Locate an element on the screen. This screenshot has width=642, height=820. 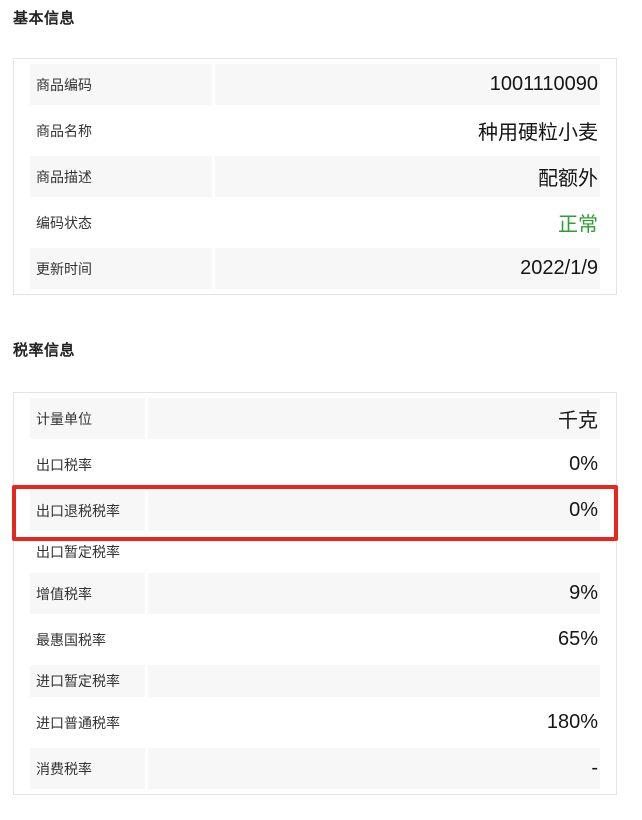
table-row: 出口税率 0% is located at coordinates (315, 464).